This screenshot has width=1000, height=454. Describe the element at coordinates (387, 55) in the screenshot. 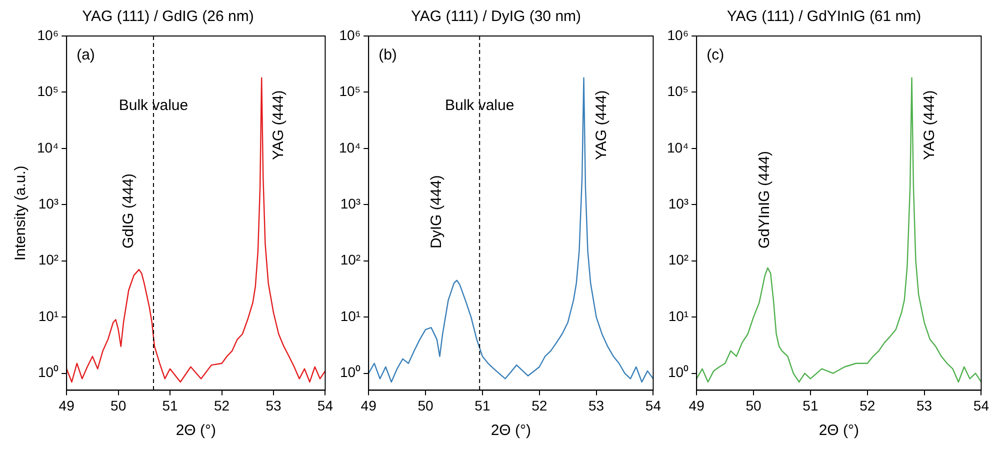

I see `annotation: (b)` at that location.